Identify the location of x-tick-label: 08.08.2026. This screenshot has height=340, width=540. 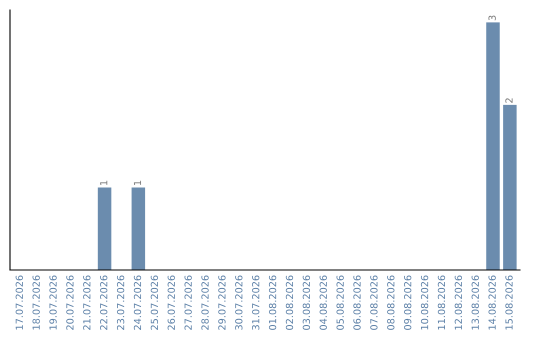
(390, 302).